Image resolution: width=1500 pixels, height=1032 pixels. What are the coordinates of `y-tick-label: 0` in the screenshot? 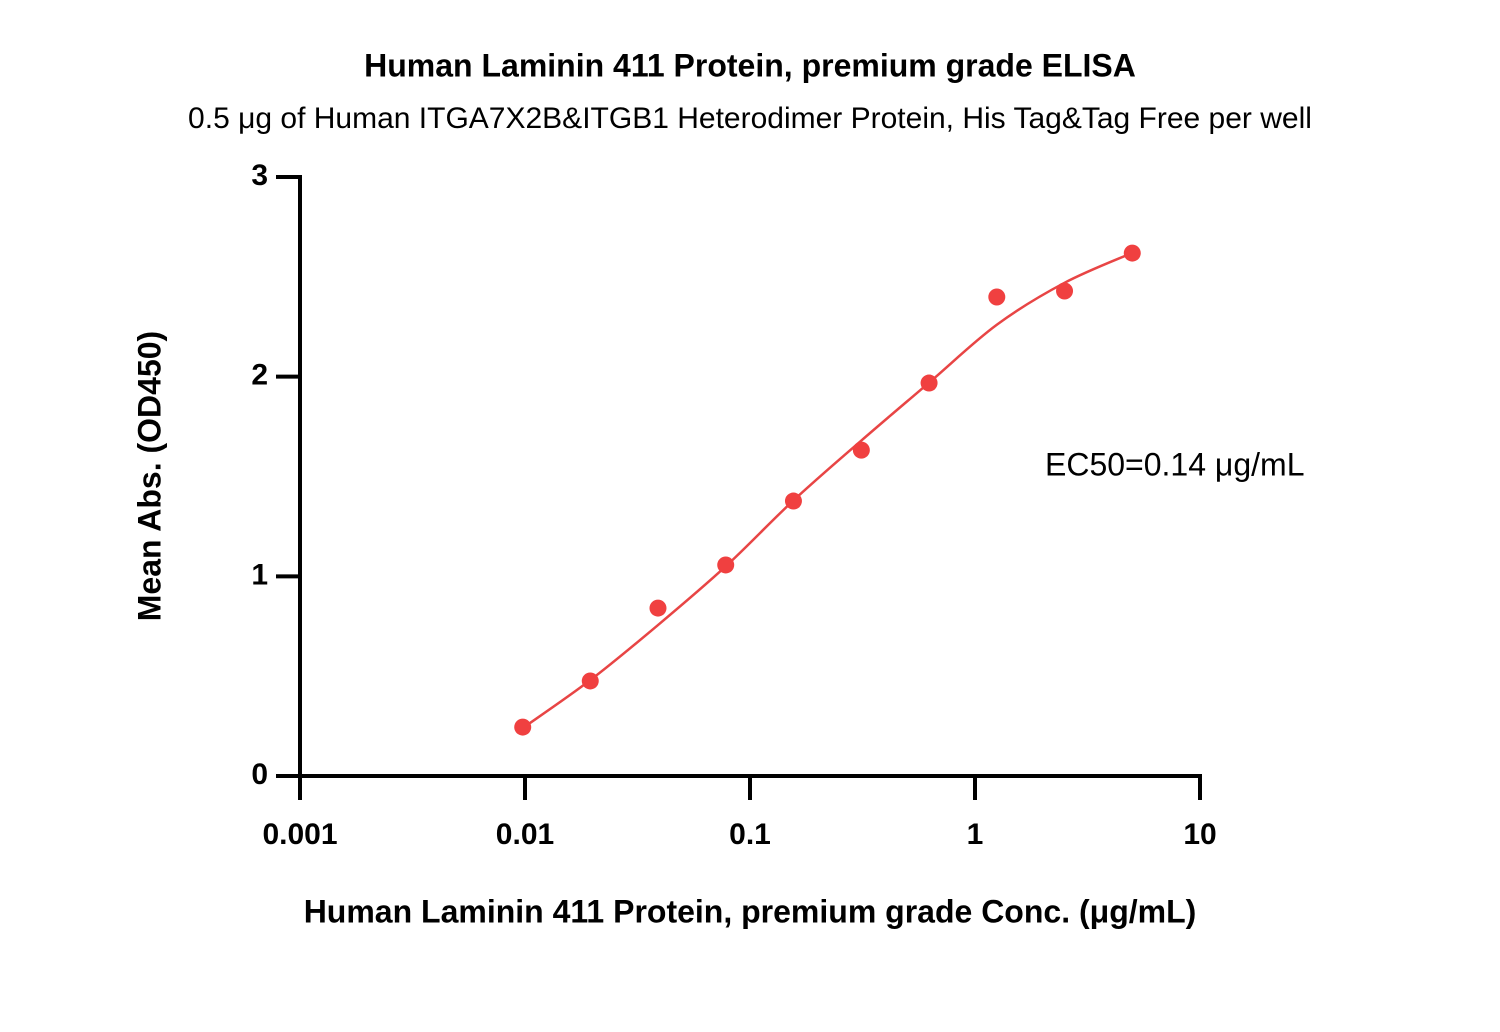 It's located at (259, 774).